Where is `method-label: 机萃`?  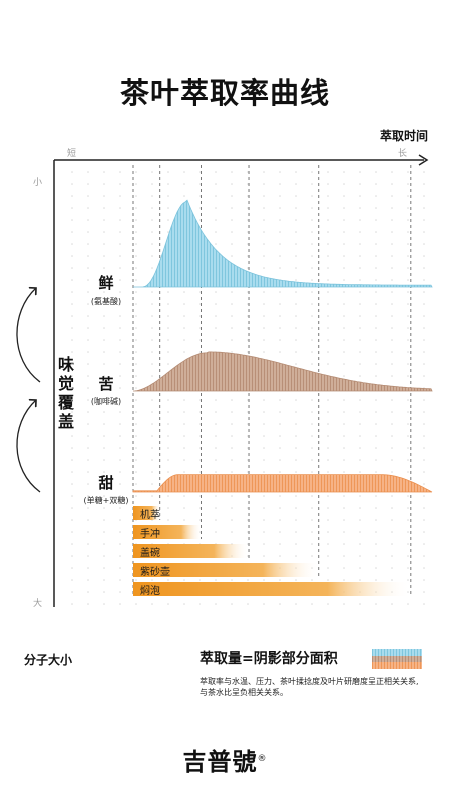 method-label: 机萃 is located at coordinates (150, 515).